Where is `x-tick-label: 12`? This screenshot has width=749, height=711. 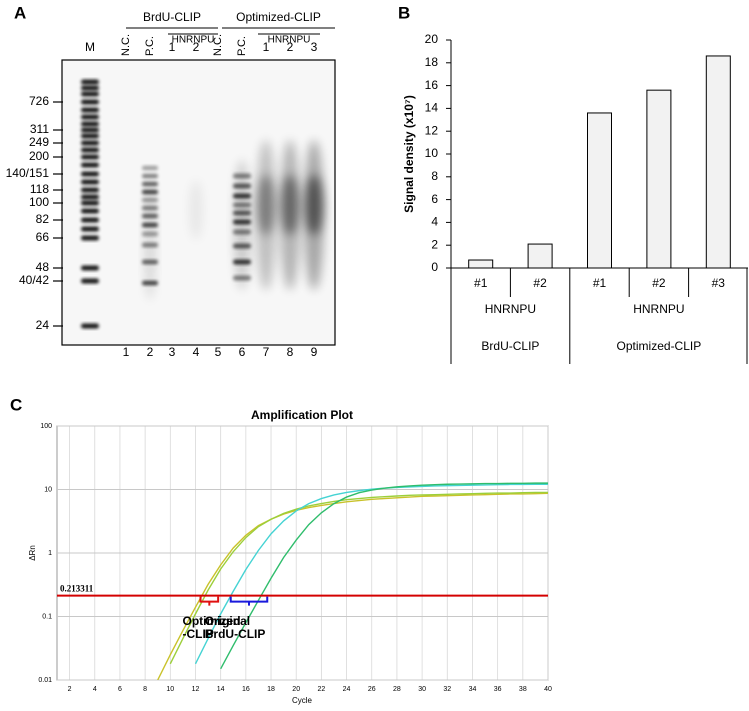 x-tick-label: 12 is located at coordinates (196, 689).